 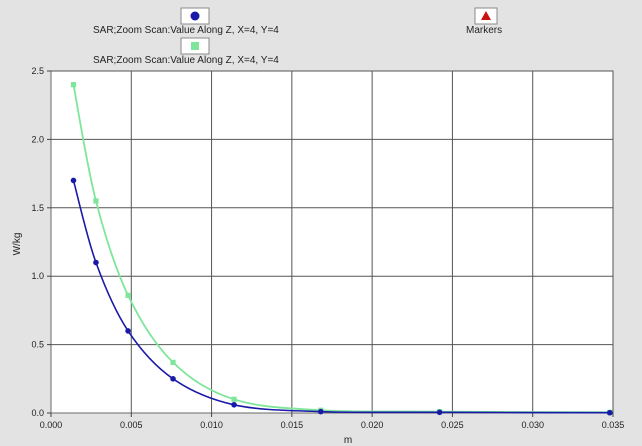 I want to click on y-tick-label: 1.0, so click(x=37, y=276).